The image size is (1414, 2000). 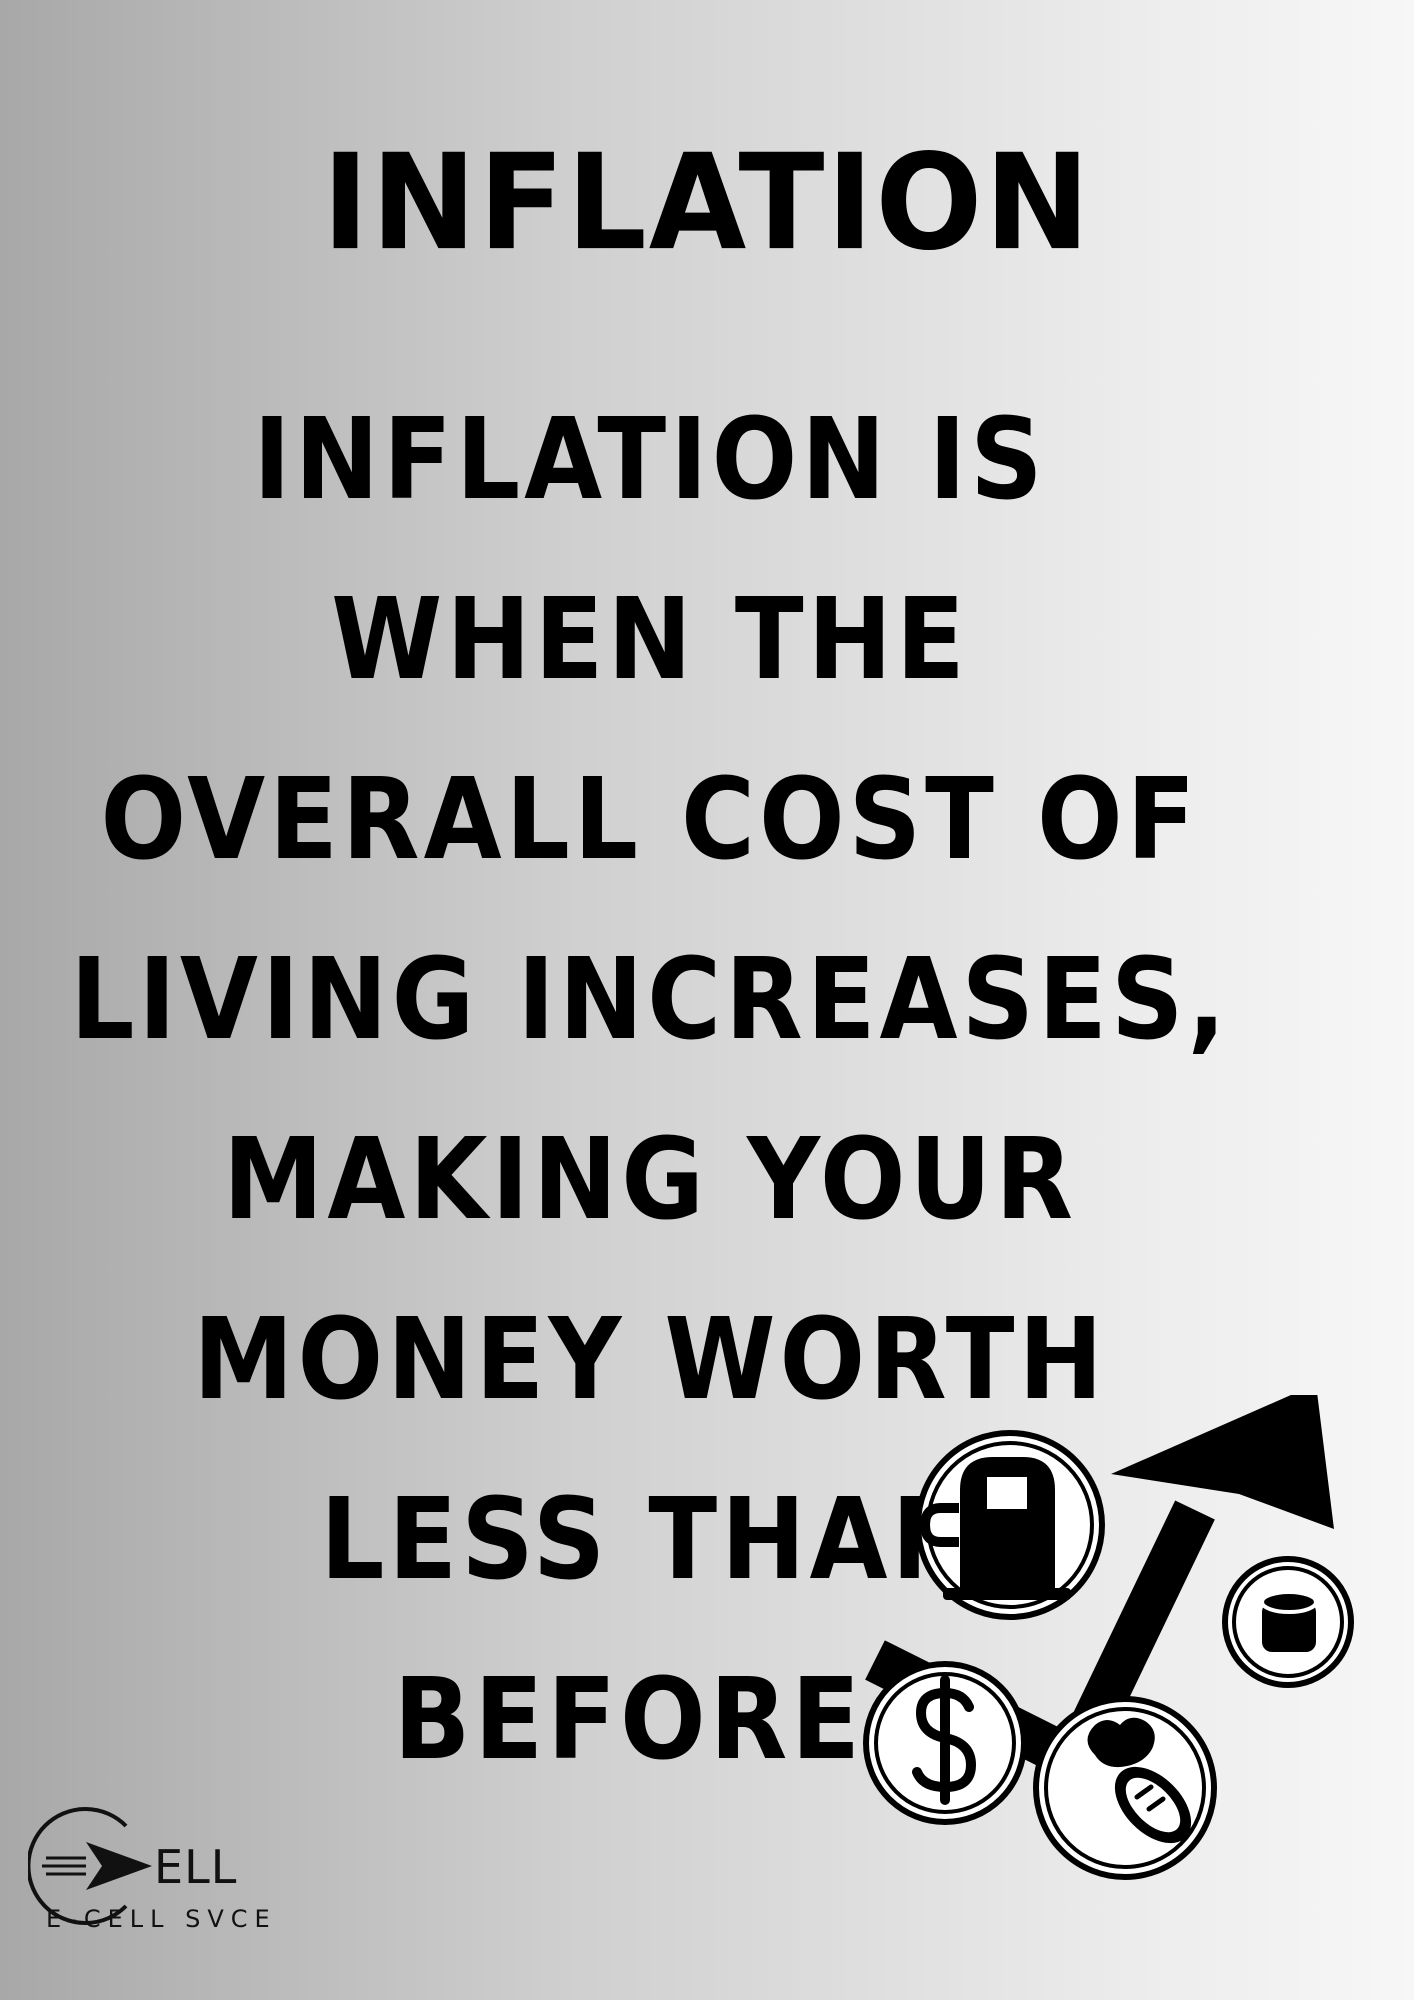 I want to click on inflation-illustration, so click(x=1108, y=1637).